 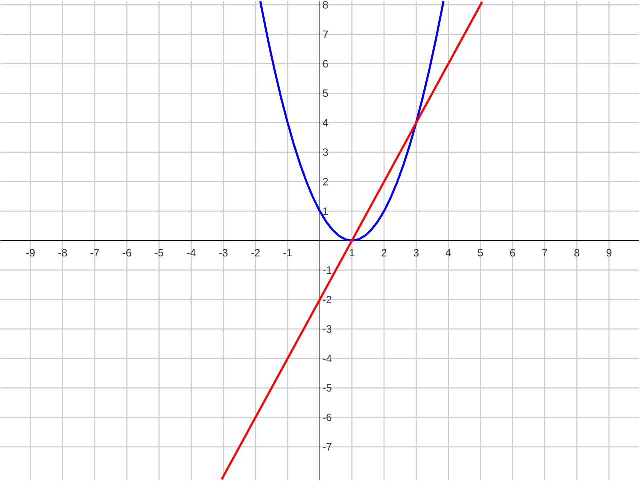 I want to click on x-tick-label: 3, so click(x=416, y=253).